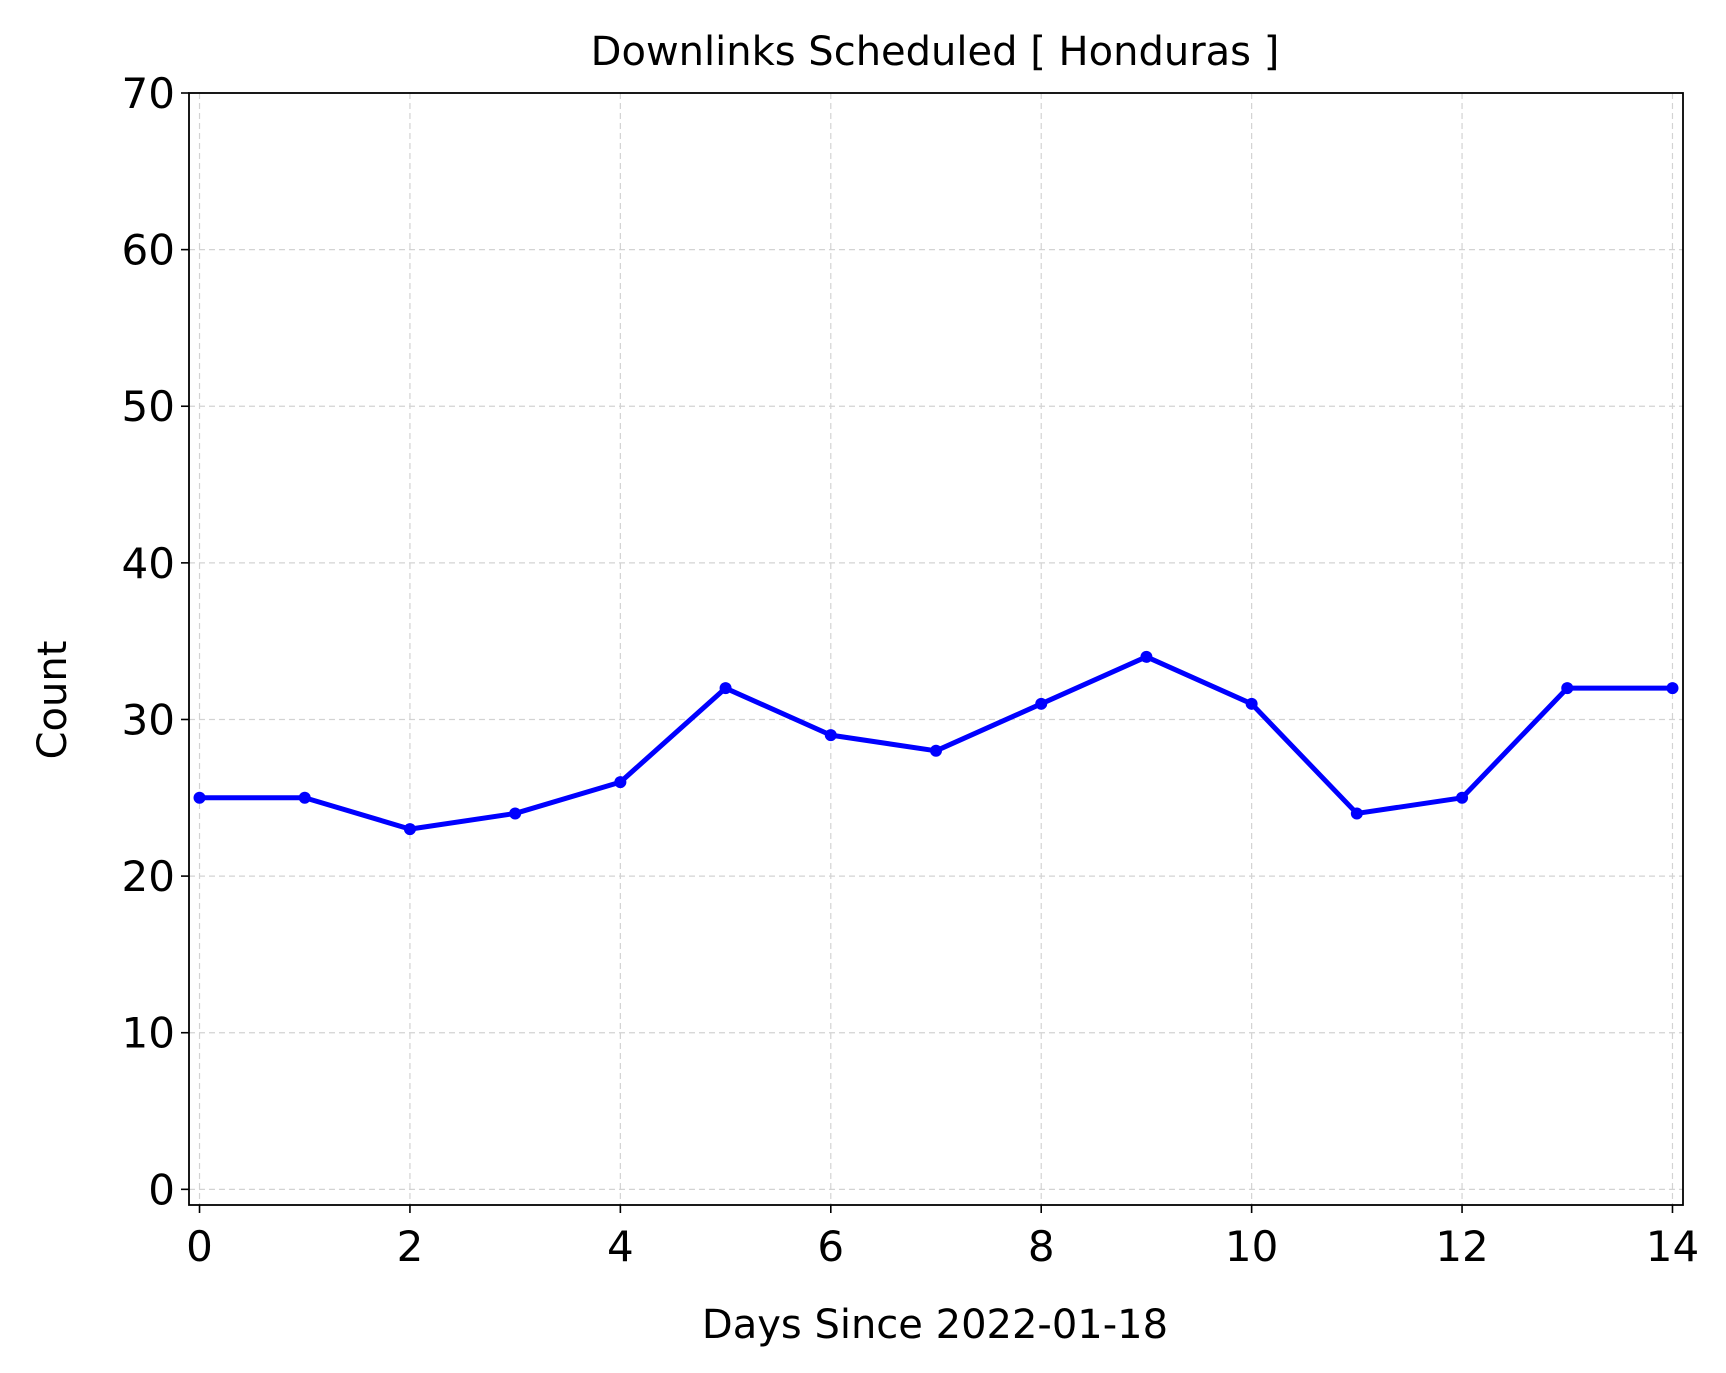 The image size is (1726, 1373). I want to click on y-tick-label: 50, so click(148, 406).